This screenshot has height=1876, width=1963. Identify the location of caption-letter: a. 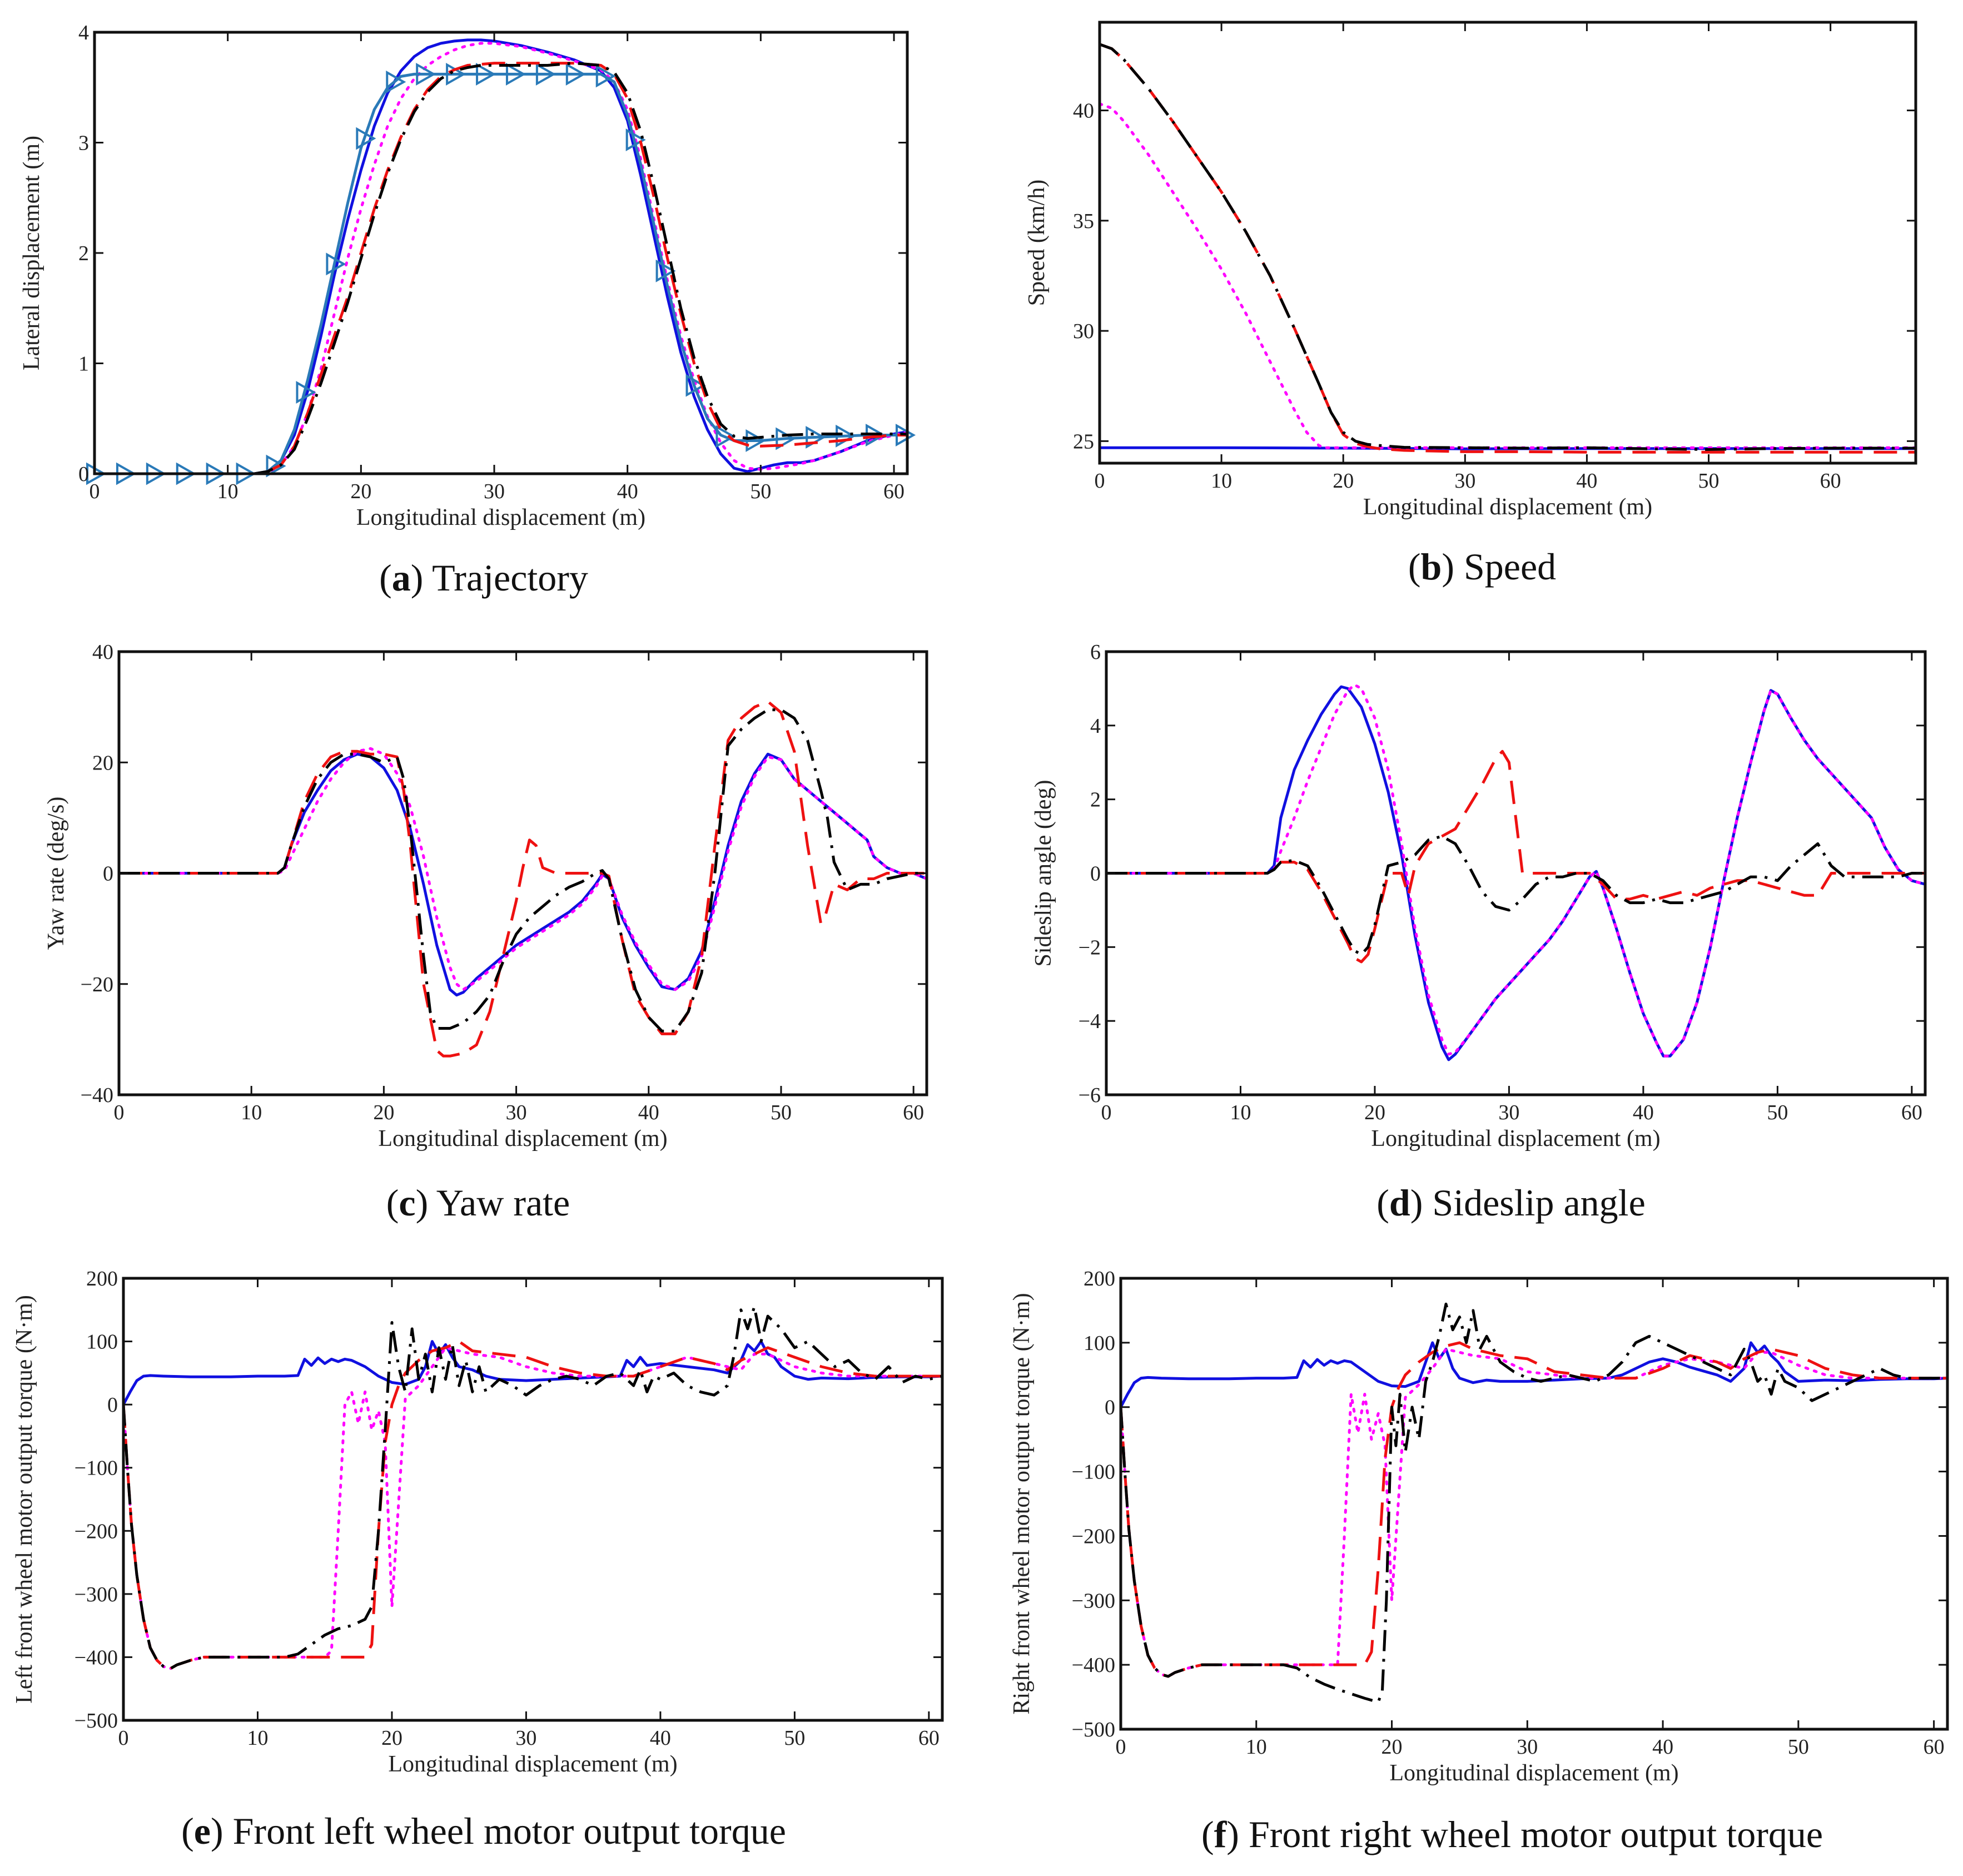
(402, 578).